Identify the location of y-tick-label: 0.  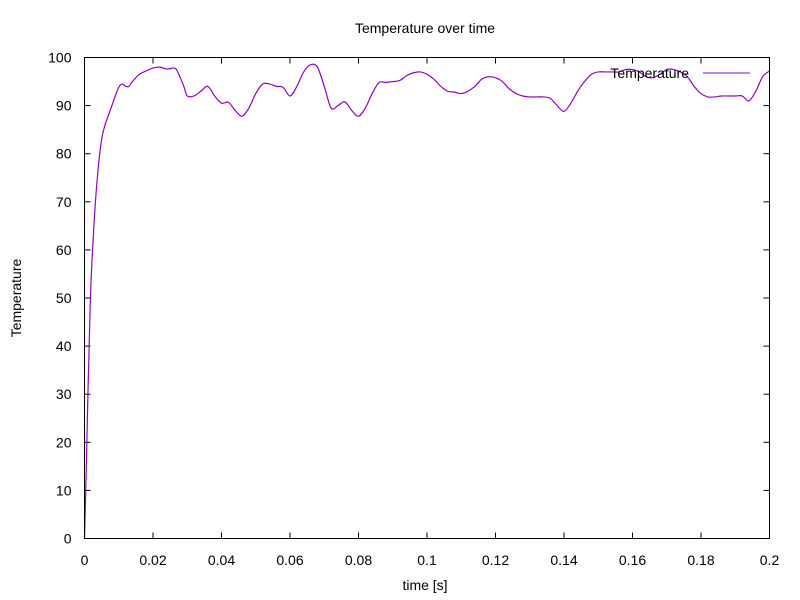
(68, 539).